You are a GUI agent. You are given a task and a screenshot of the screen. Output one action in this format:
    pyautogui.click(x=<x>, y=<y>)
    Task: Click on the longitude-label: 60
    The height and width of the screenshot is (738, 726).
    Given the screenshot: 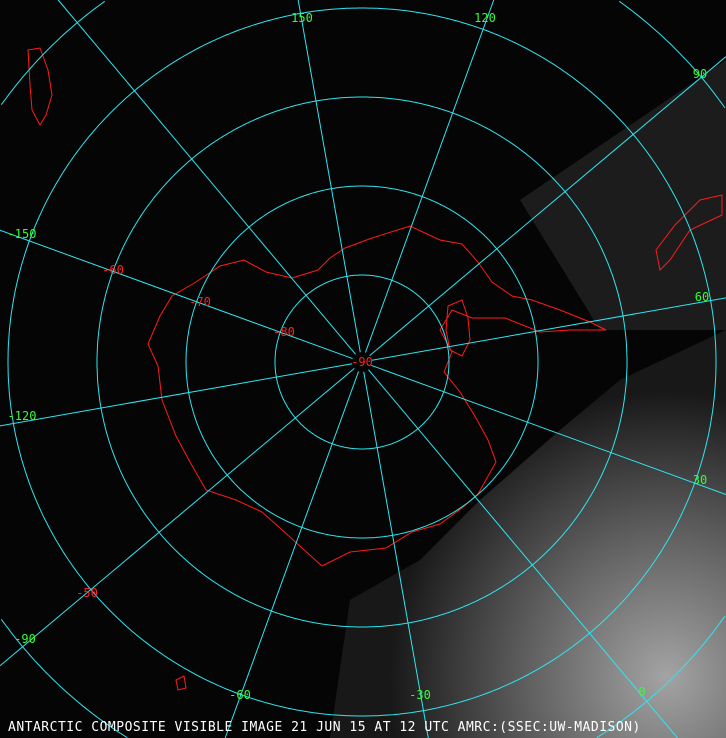 What is the action you would take?
    pyautogui.click(x=702, y=297)
    